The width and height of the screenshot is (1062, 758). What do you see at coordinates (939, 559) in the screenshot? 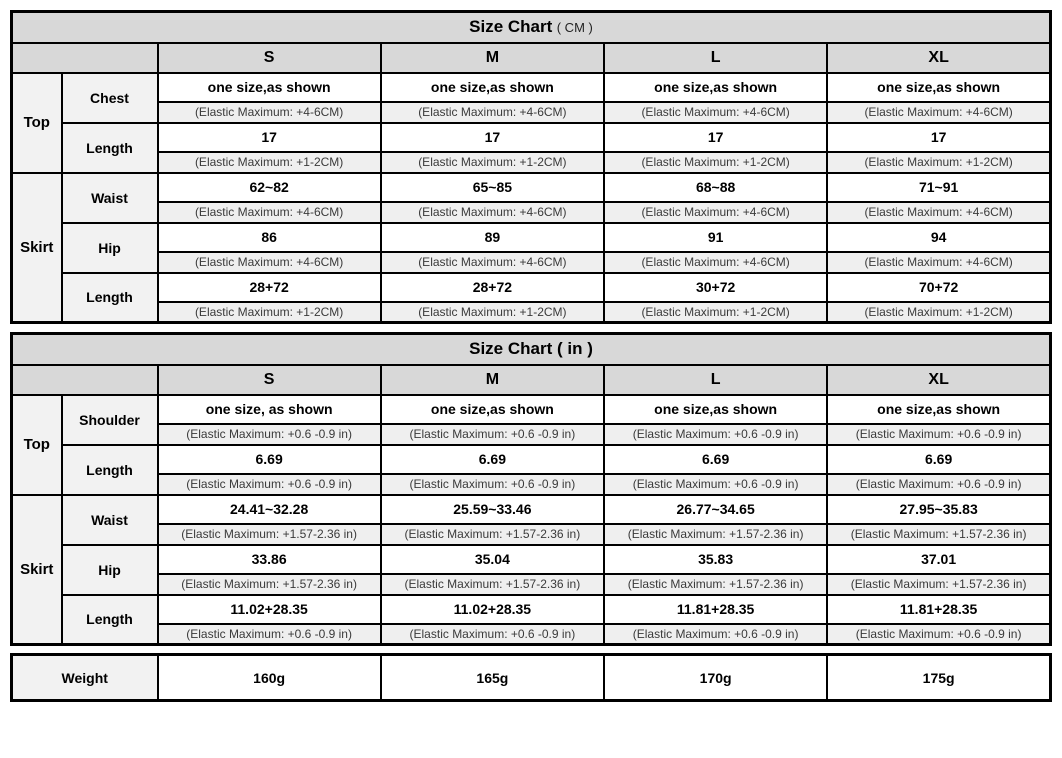
I see `value-cell: 37.01` at bounding box center [939, 559].